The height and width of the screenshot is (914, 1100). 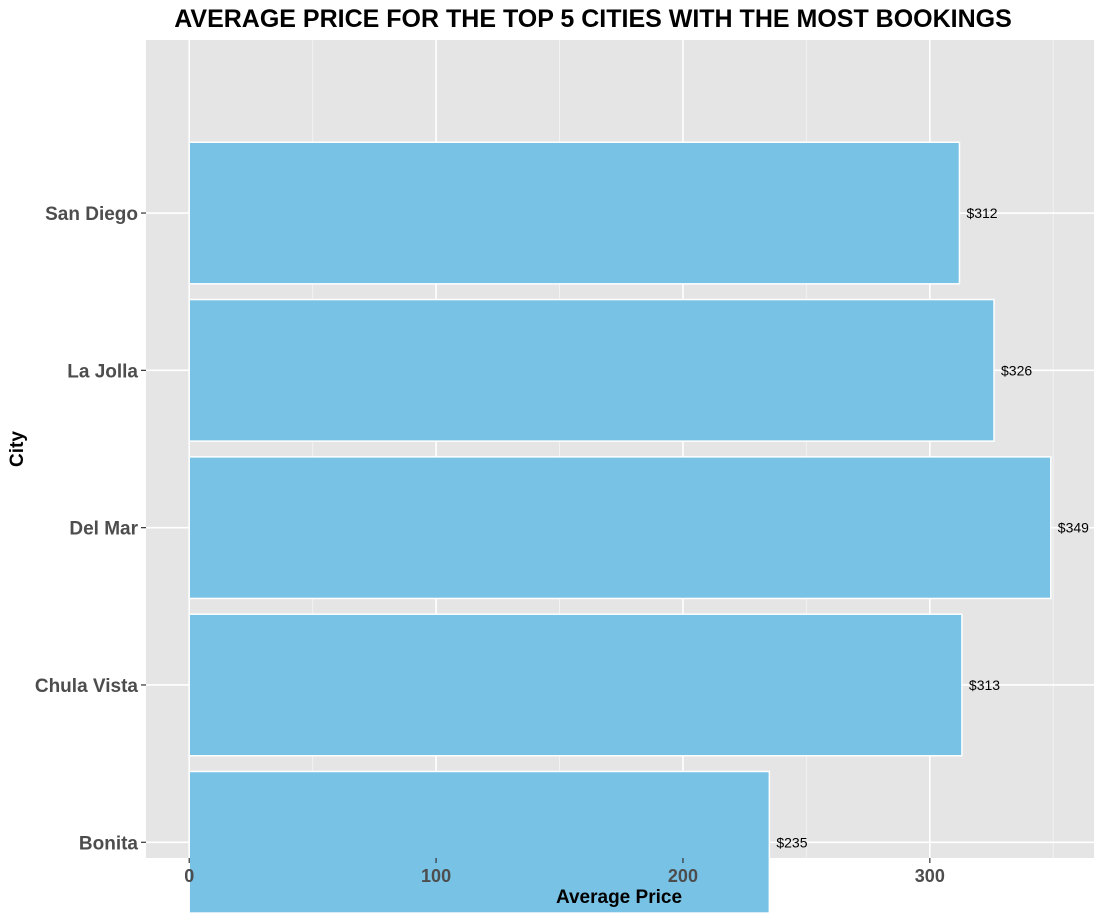 What do you see at coordinates (981, 213) in the screenshot?
I see `bar-value-label: $312` at bounding box center [981, 213].